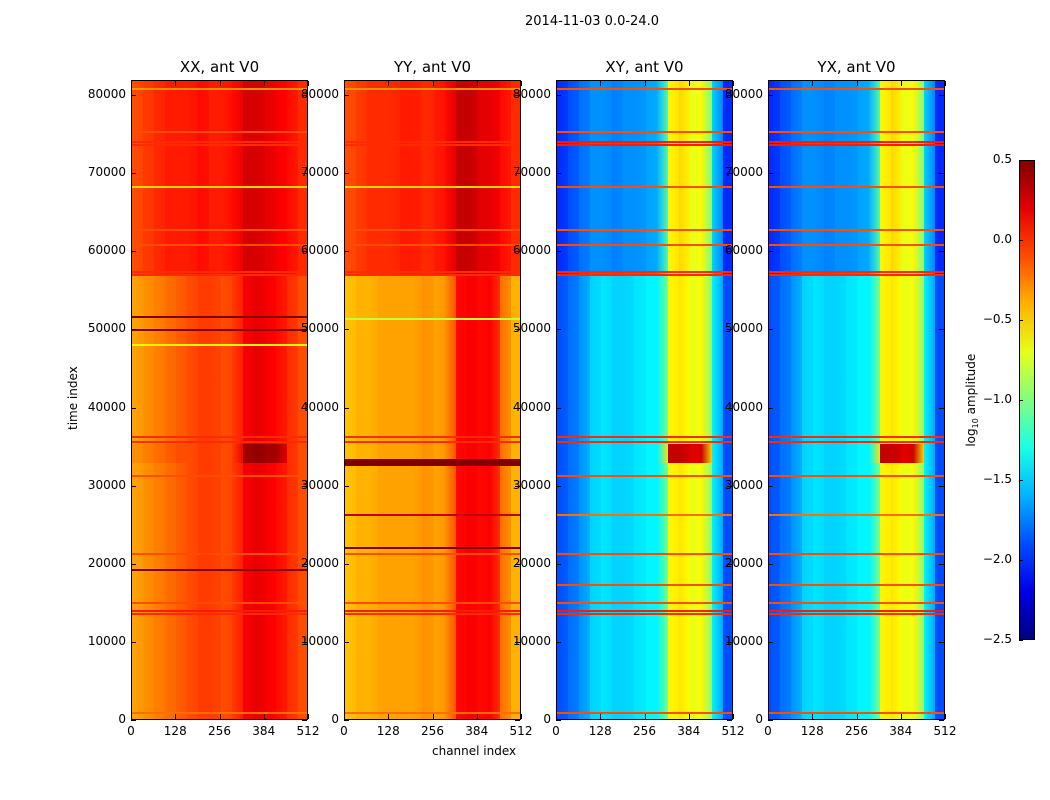 The width and height of the screenshot is (1050, 800). What do you see at coordinates (344, 731) in the screenshot?
I see `x-tick-label: 0` at bounding box center [344, 731].